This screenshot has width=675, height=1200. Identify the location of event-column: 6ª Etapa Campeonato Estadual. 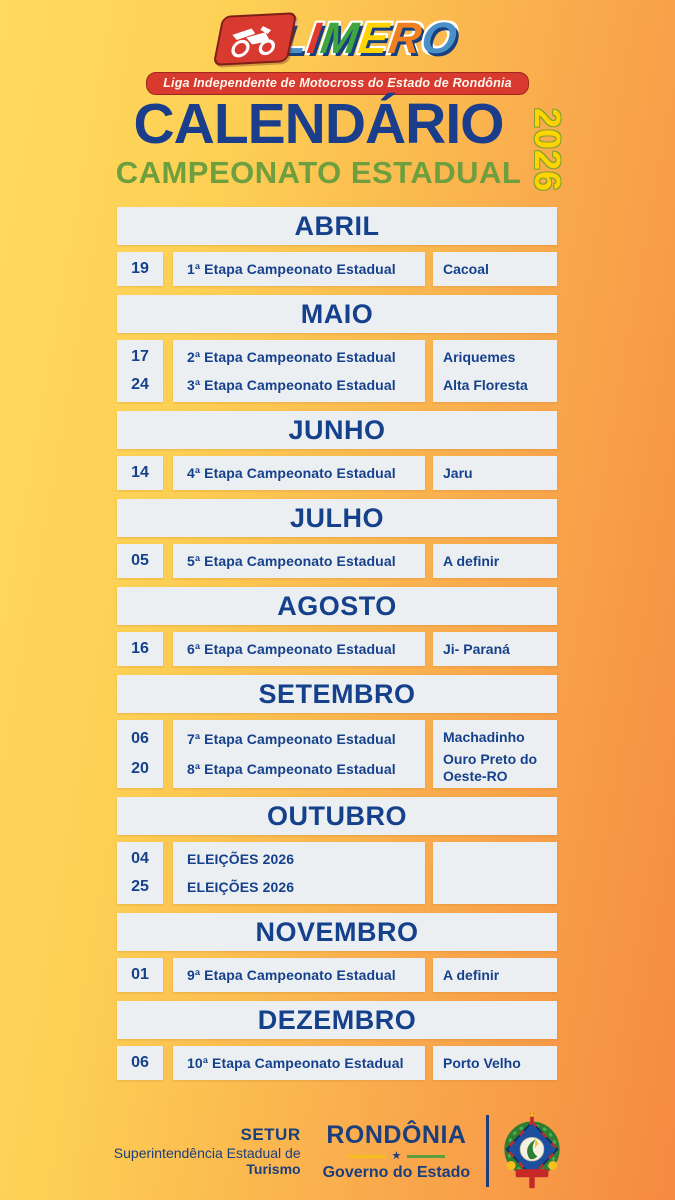
(299, 649).